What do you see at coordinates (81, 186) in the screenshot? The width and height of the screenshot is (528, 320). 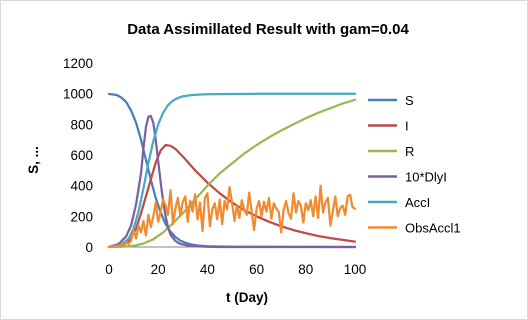 I see `y-tick-label: 400` at bounding box center [81, 186].